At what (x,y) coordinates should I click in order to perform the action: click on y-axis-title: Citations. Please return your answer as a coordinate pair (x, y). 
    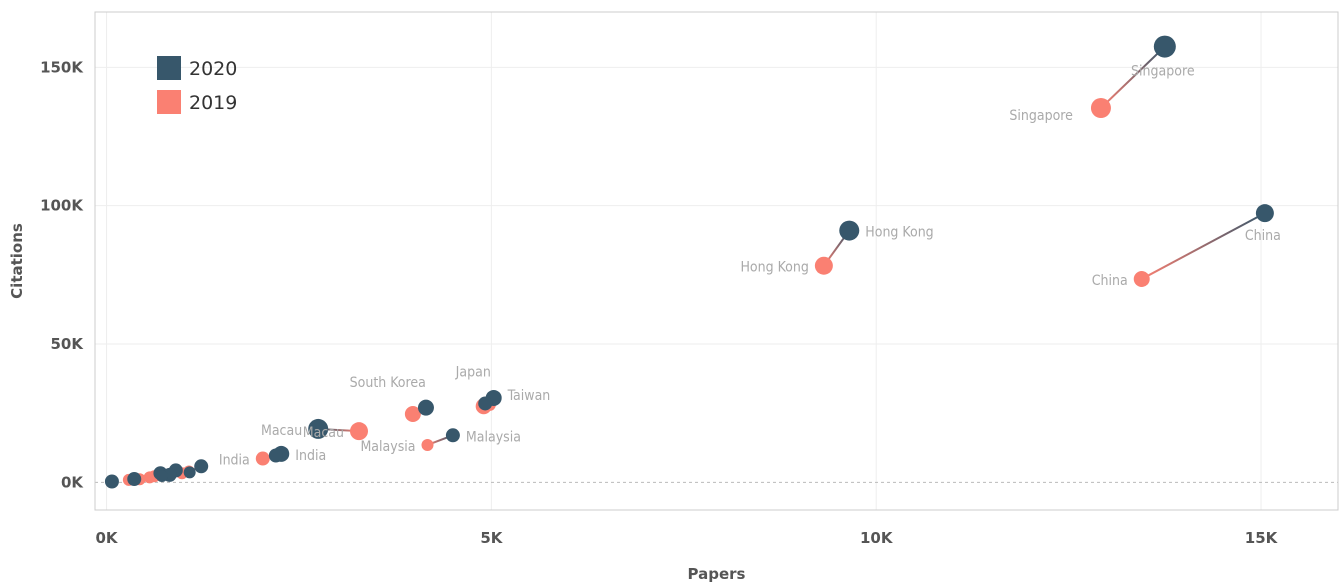
    Looking at the image, I should click on (17, 261).